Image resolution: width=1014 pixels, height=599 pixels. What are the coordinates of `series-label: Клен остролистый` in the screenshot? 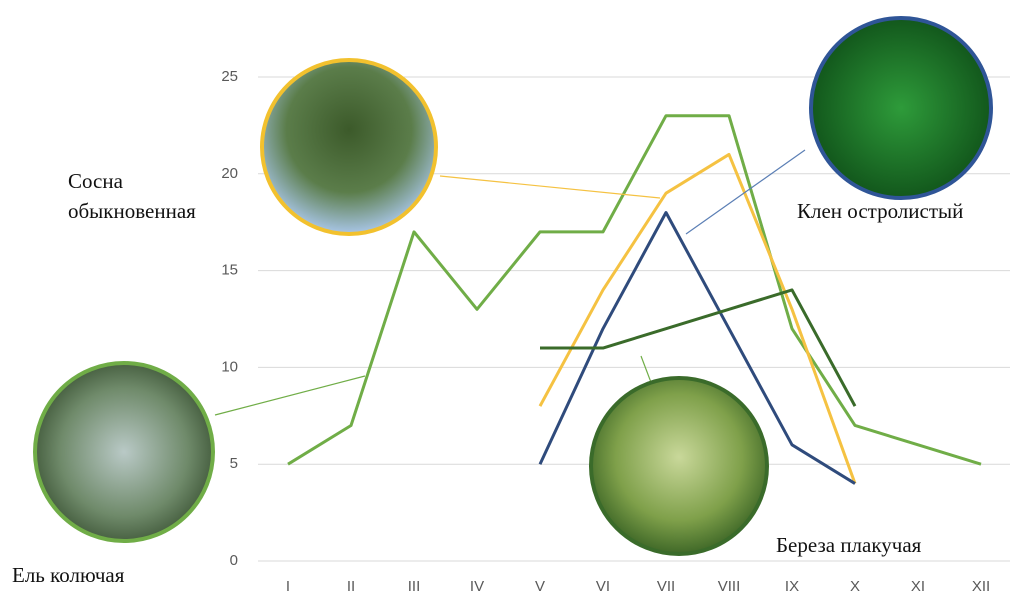 It's located at (880, 211).